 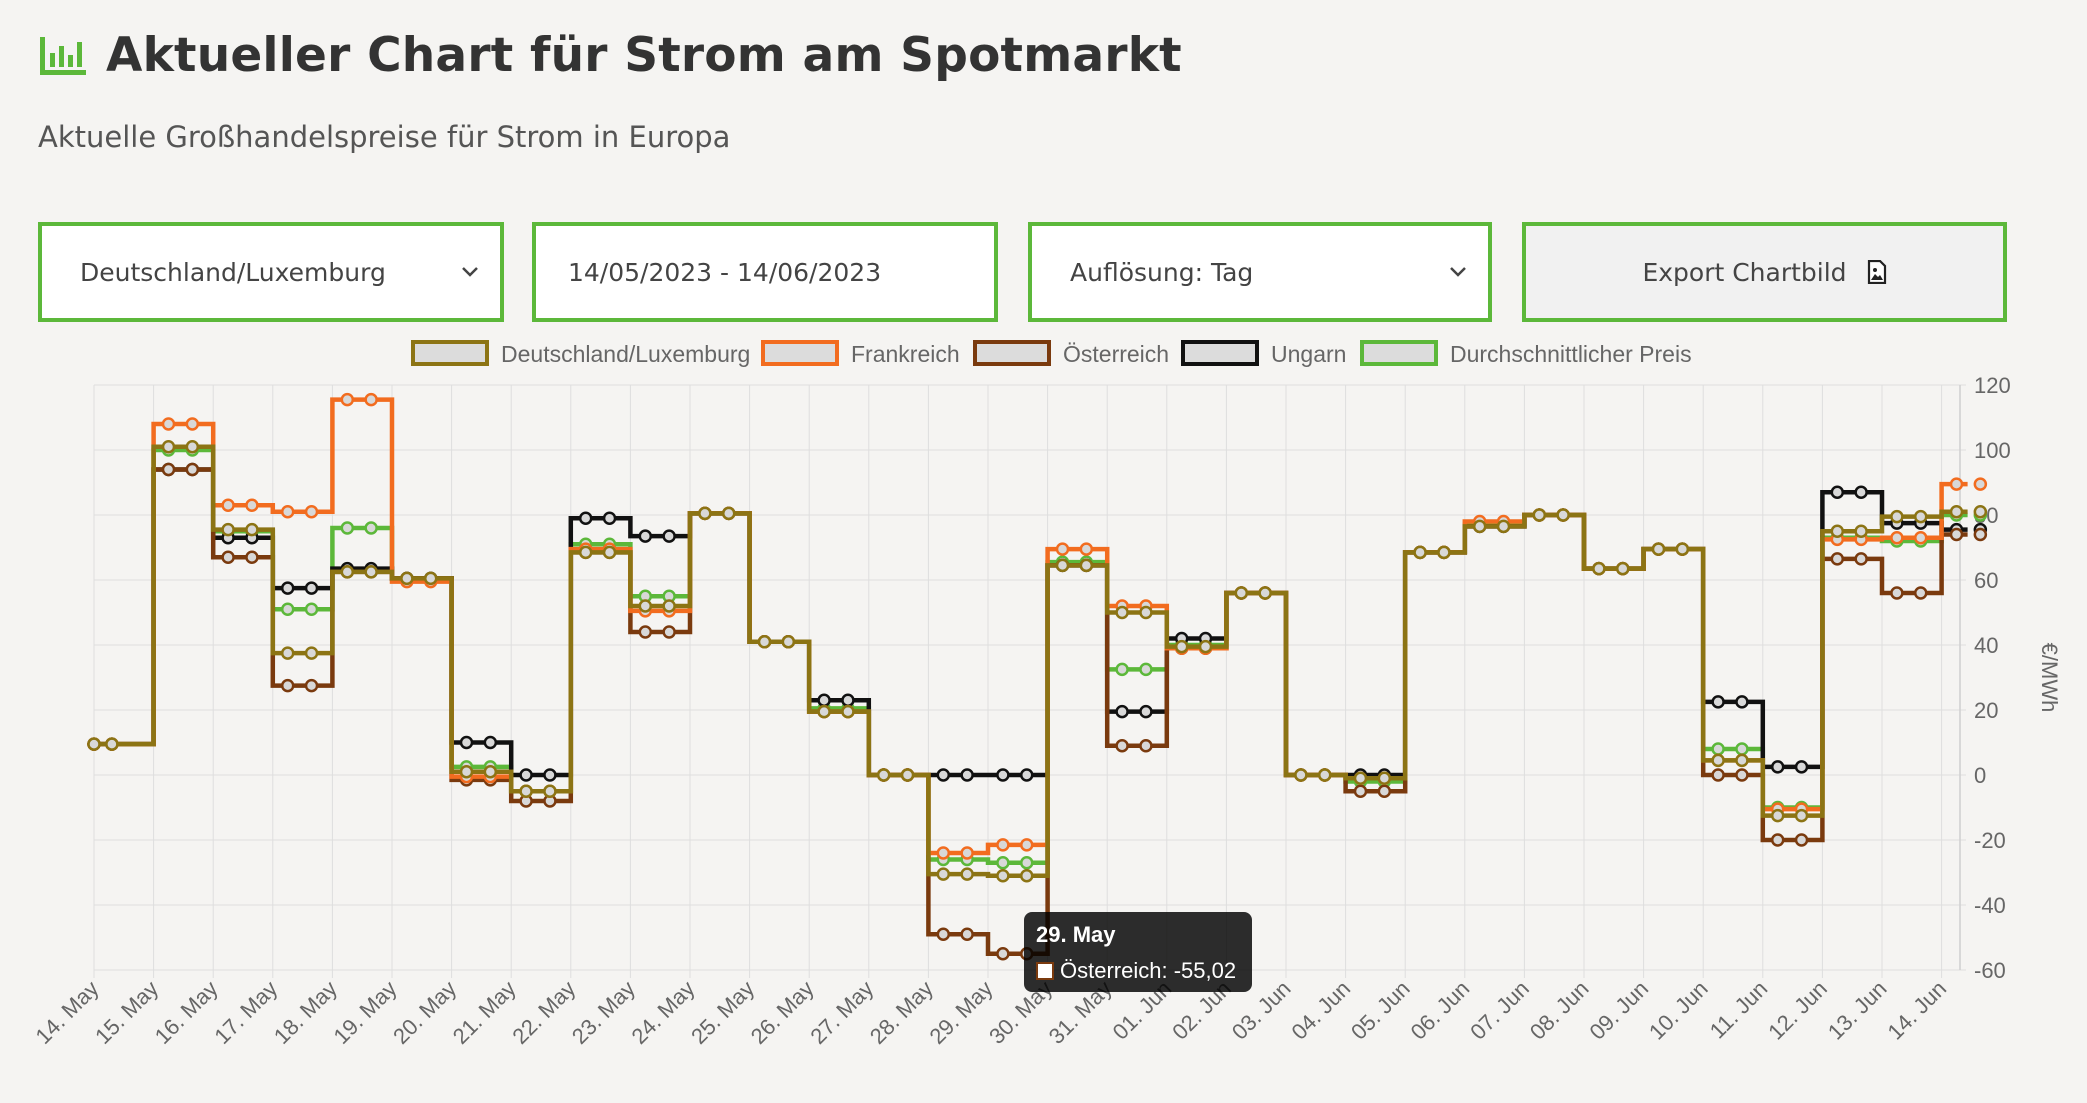 I want to click on country-select: Deutschland/Luxemburg, so click(x=271, y=272).